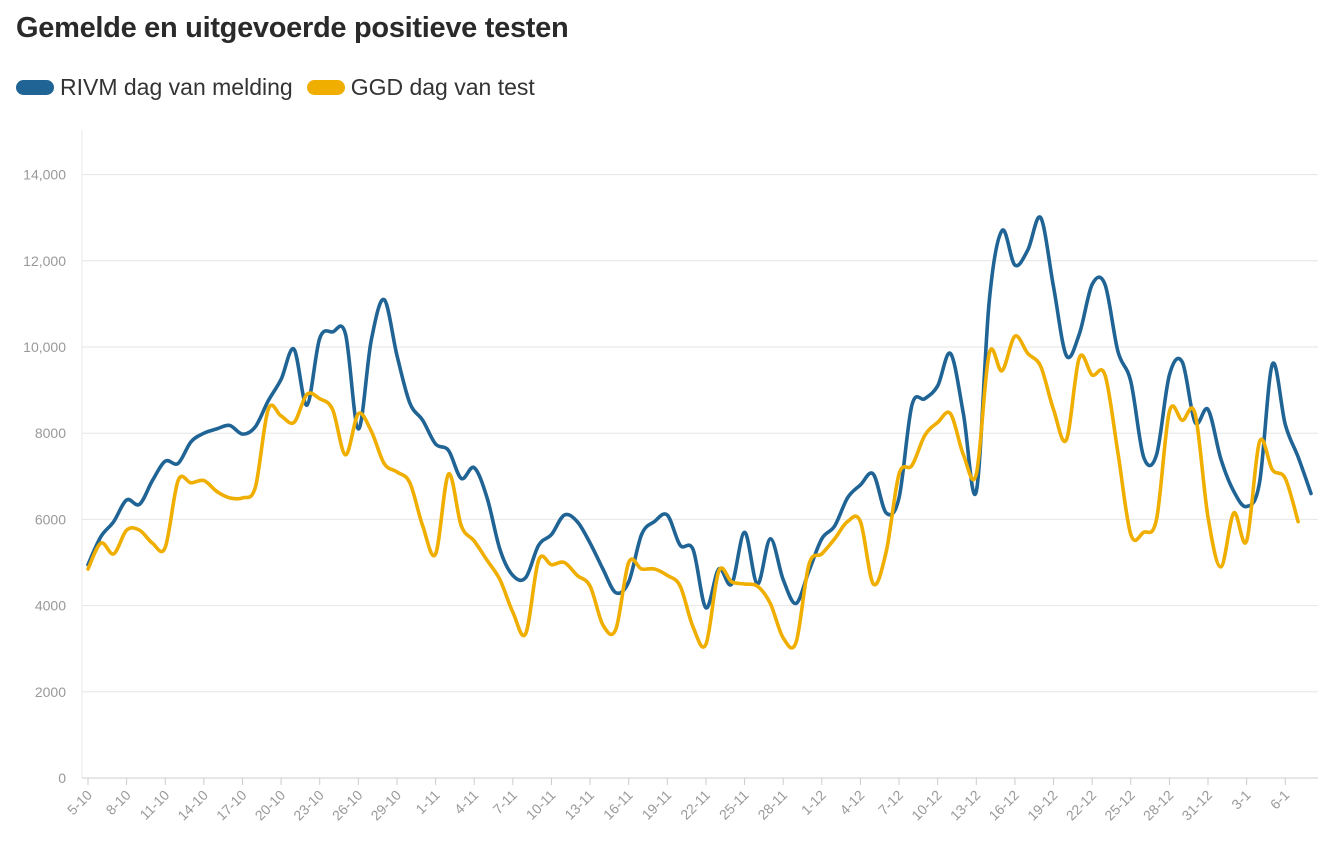 This screenshot has width=1334, height=849. Describe the element at coordinates (292, 28) in the screenshot. I see `chart-title: Gemelde en uitgevoerde positieve testen` at that location.